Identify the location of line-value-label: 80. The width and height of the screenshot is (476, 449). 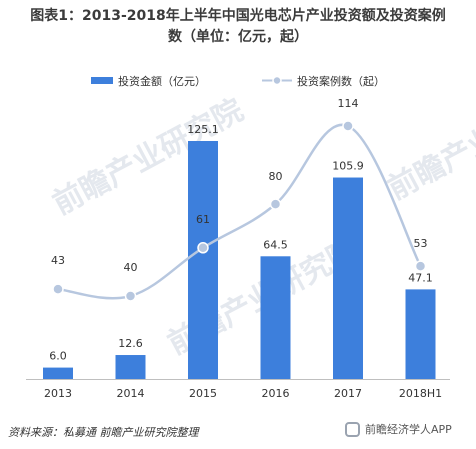
(276, 176).